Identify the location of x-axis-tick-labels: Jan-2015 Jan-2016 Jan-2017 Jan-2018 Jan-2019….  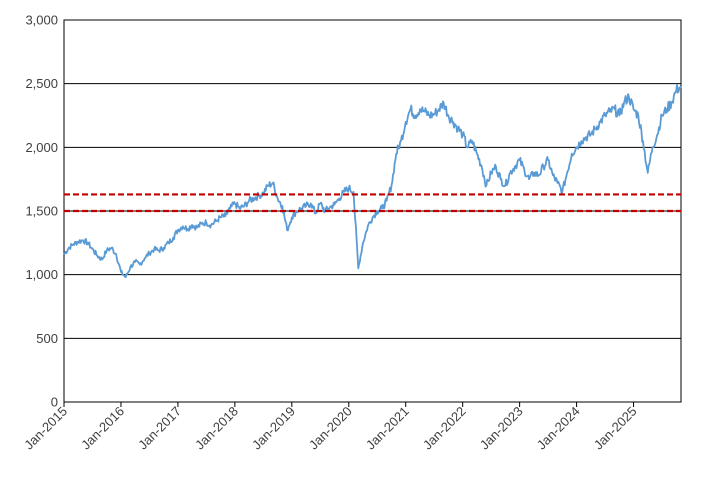
(330, 428).